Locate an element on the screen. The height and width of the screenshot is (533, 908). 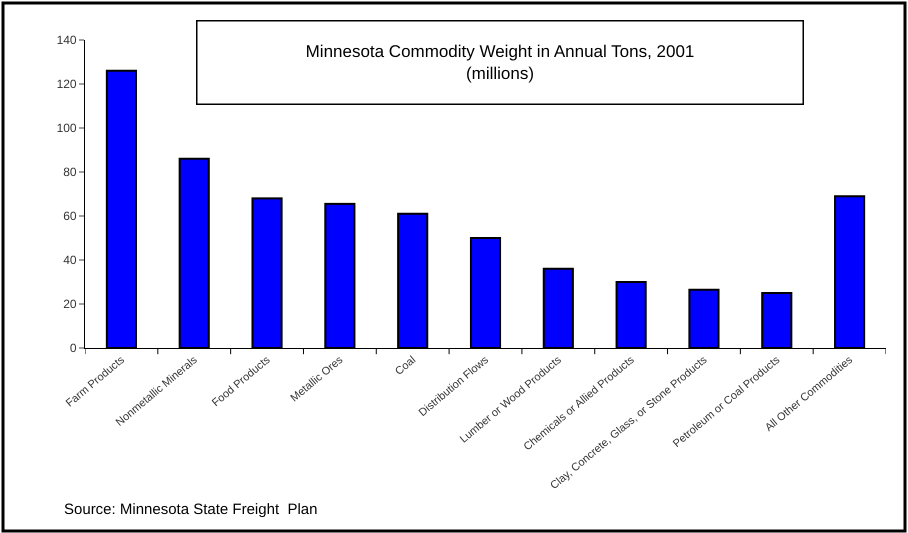
y-tick-label: 0 is located at coordinates (73, 348).